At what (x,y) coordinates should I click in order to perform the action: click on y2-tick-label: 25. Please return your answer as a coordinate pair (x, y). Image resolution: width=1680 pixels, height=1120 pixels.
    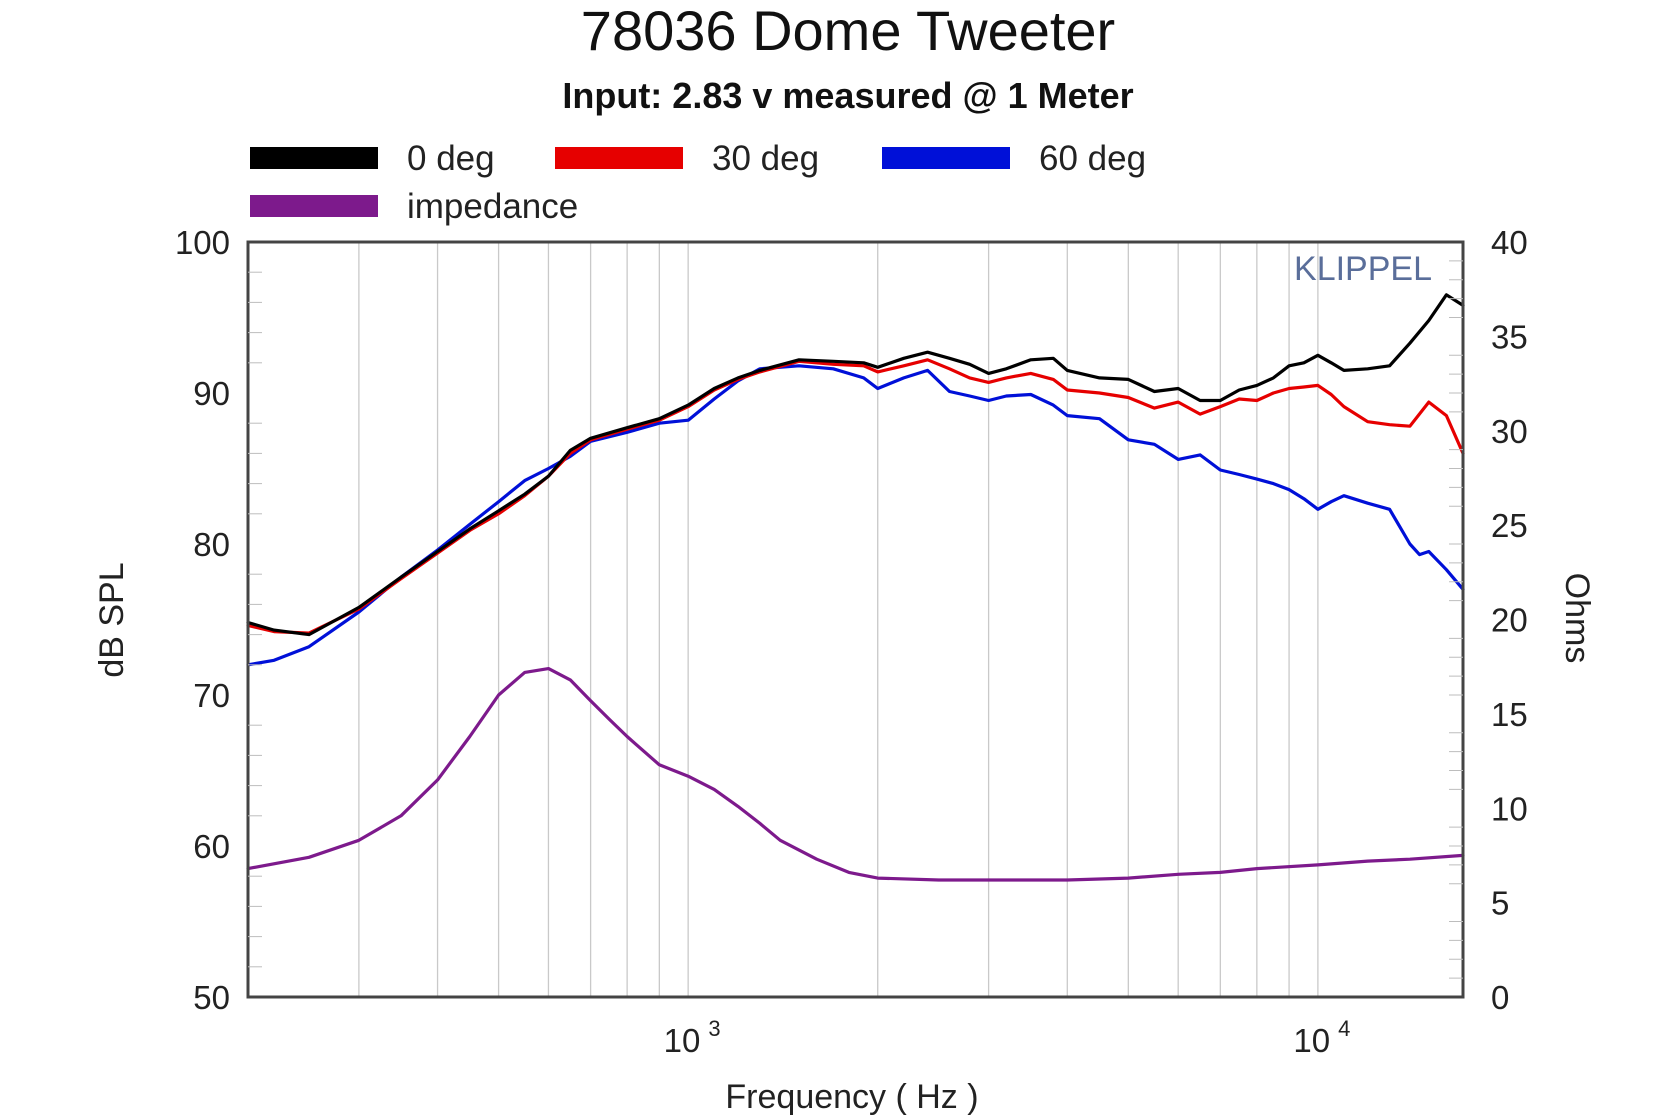
    Looking at the image, I should click on (1509, 525).